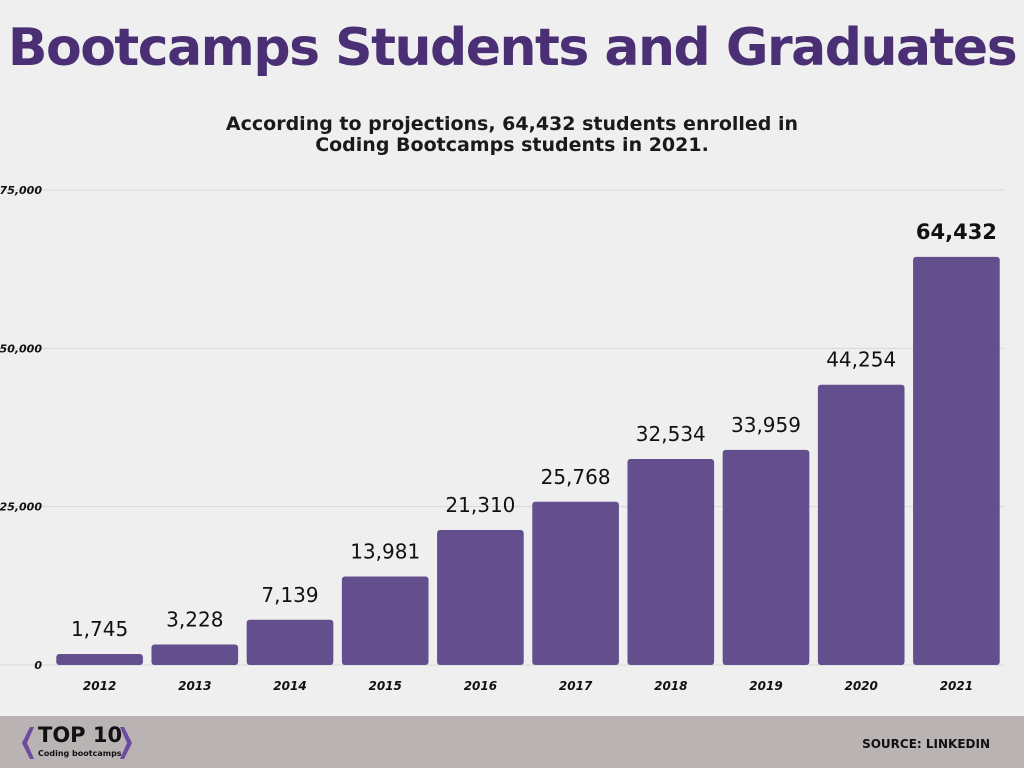  Describe the element at coordinates (38, 665) in the screenshot. I see `y-tick-label: 0` at that location.